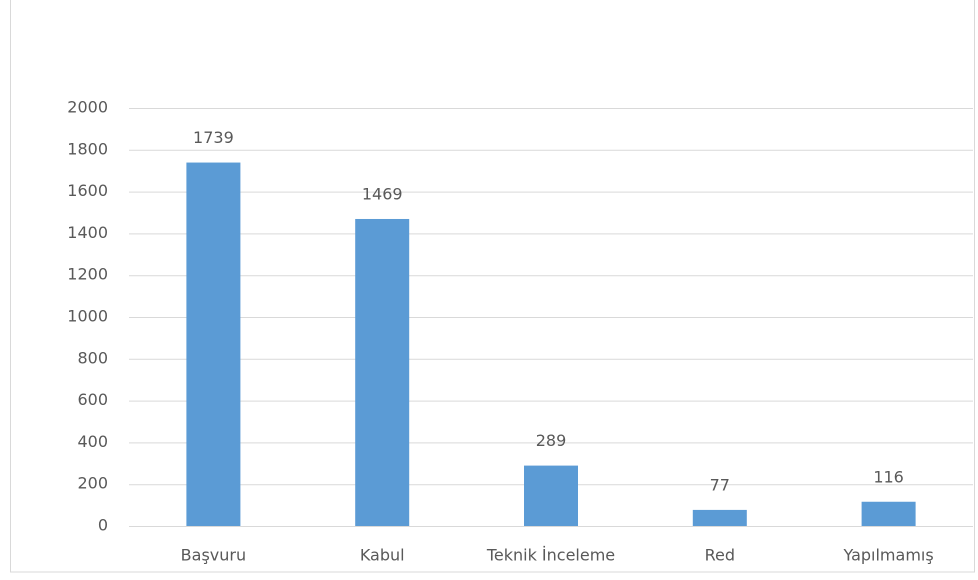 The height and width of the screenshot is (580, 978). Describe the element at coordinates (550, 555) in the screenshot. I see `x-tick-label: Teknik İnceleme` at that location.